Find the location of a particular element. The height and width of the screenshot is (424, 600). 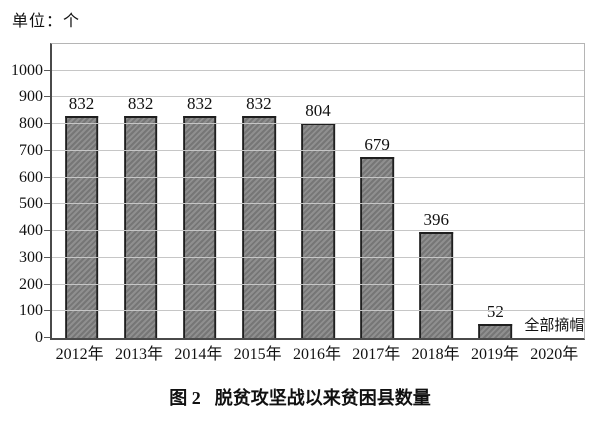

x-tick-label: 2015年 is located at coordinates (257, 354).